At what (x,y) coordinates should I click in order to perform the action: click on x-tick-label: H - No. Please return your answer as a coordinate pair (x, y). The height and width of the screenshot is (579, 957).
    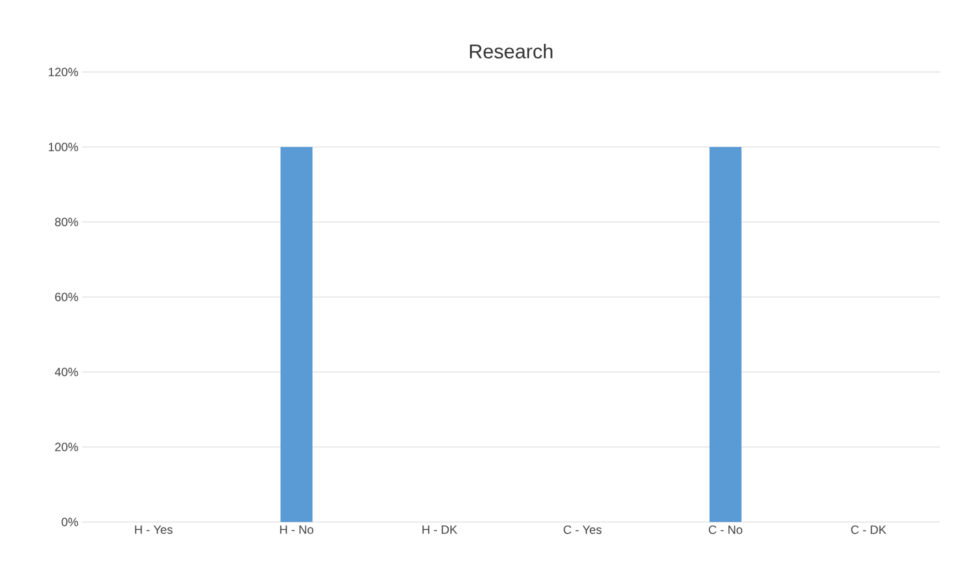
    Looking at the image, I should click on (297, 530).